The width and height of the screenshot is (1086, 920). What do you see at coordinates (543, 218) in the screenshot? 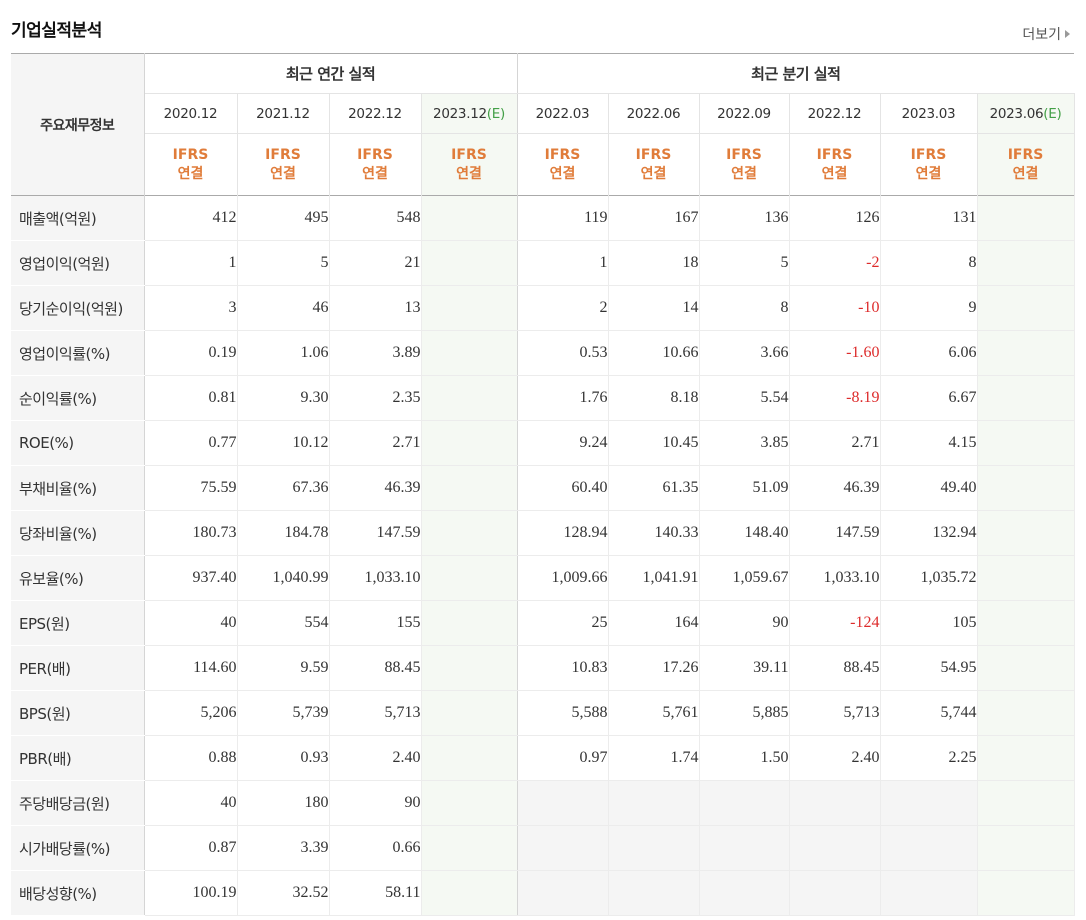
I see `table-row: 매출액(억원) 412 495 548 119 167 136 126 131` at bounding box center [543, 218].